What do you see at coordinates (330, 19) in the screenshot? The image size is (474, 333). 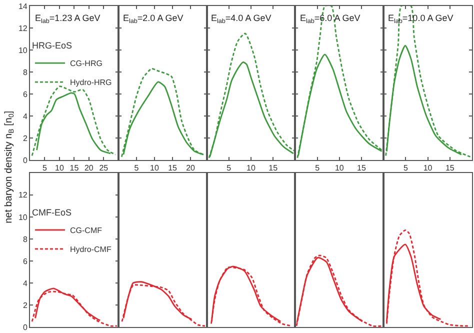 I see `text: E$_{lab}$=6.0 A GeV` at bounding box center [330, 19].